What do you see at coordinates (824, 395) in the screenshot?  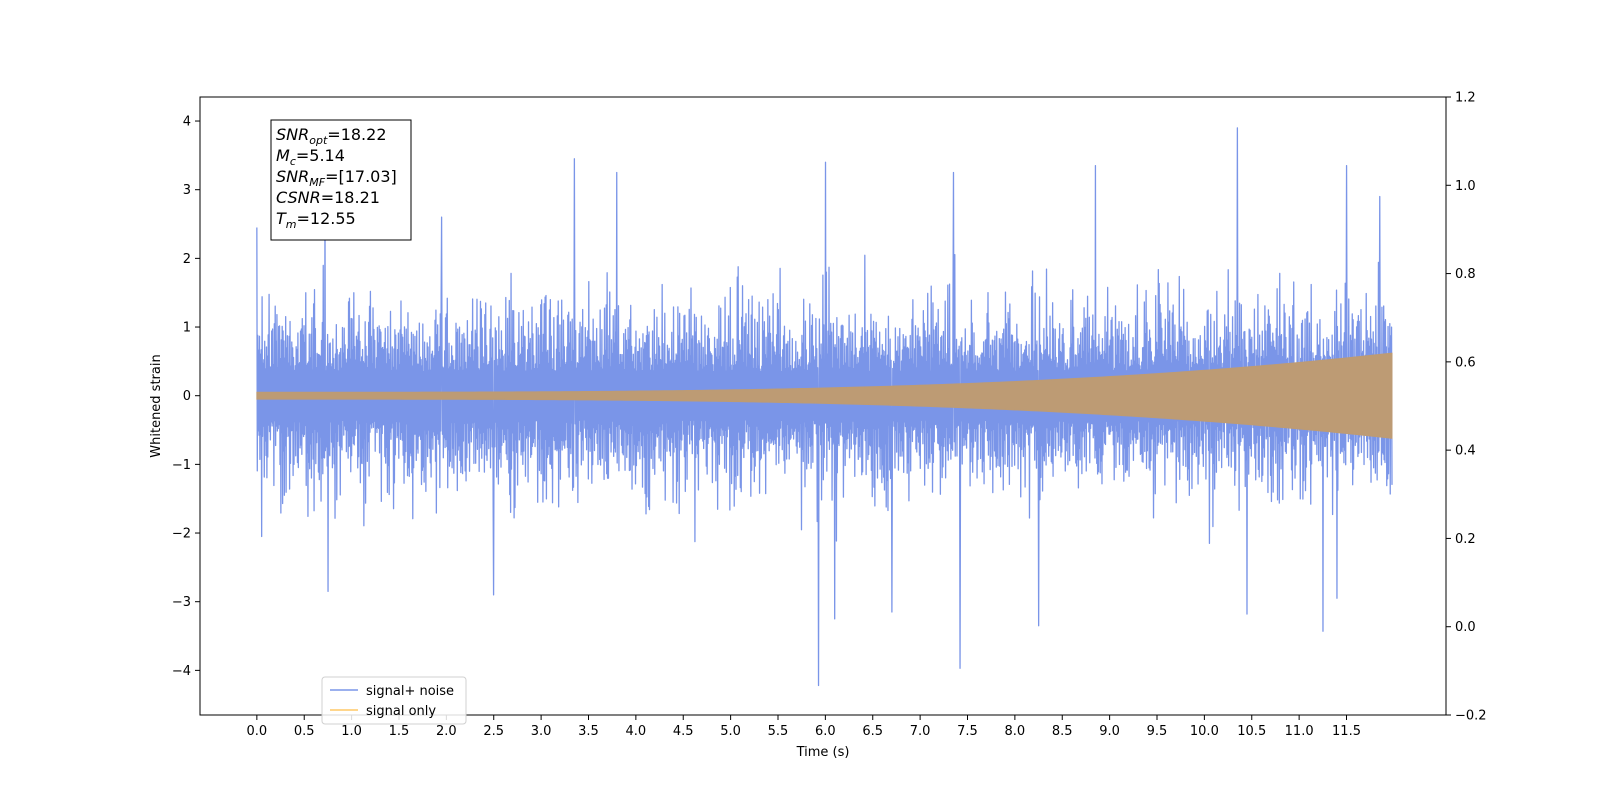 I see `series-signal-only` at bounding box center [824, 395].